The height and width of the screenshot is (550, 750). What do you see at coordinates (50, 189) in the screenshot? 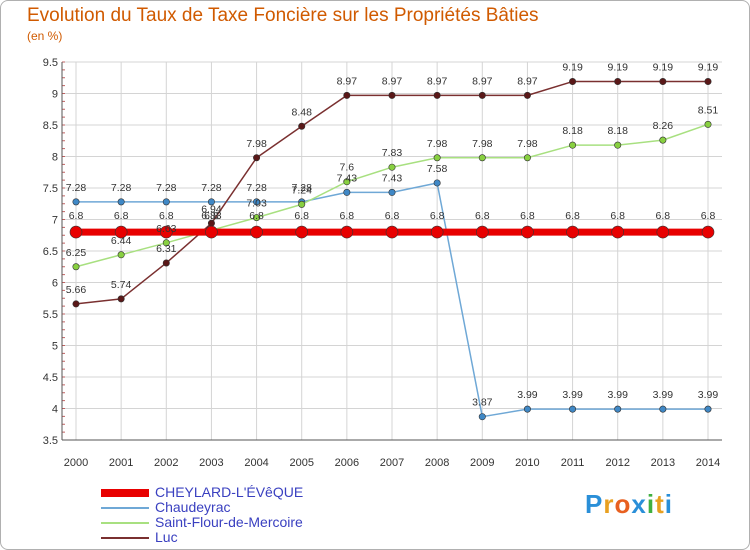
I see `y-tick-label: 7.5` at bounding box center [50, 189].